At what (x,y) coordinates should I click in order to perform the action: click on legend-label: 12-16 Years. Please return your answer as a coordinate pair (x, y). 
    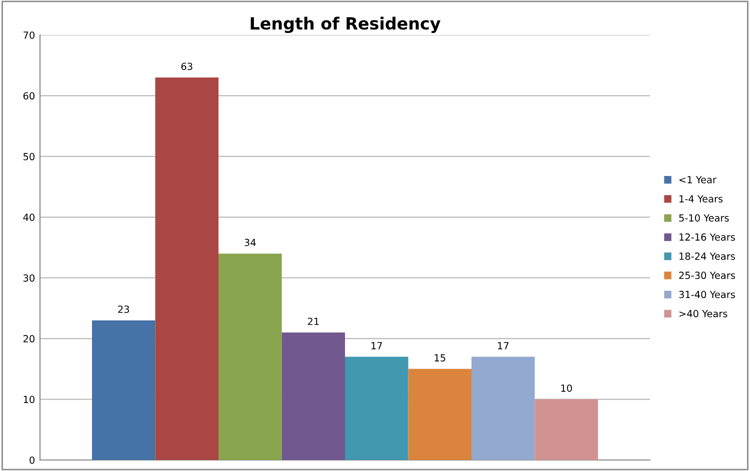
    Looking at the image, I should click on (707, 237).